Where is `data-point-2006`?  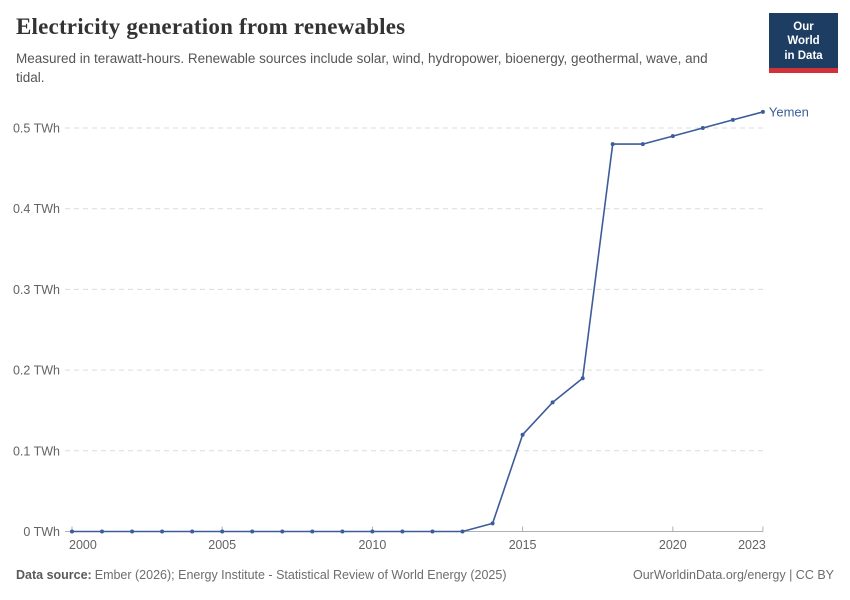 data-point-2006 is located at coordinates (252, 531).